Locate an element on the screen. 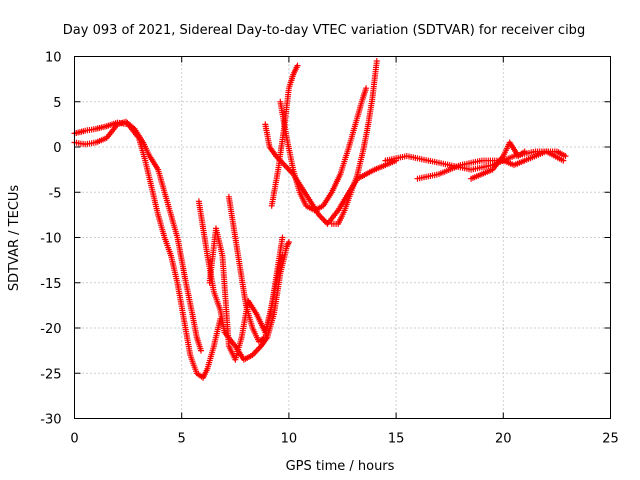 The height and width of the screenshot is (480, 640). series-12-markers is located at coordinates (498, 160).